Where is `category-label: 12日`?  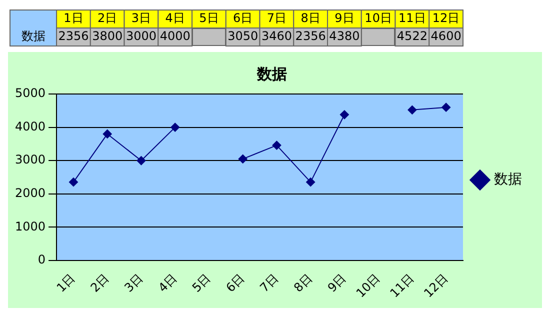 category-label: 12日 is located at coordinates (446, 18).